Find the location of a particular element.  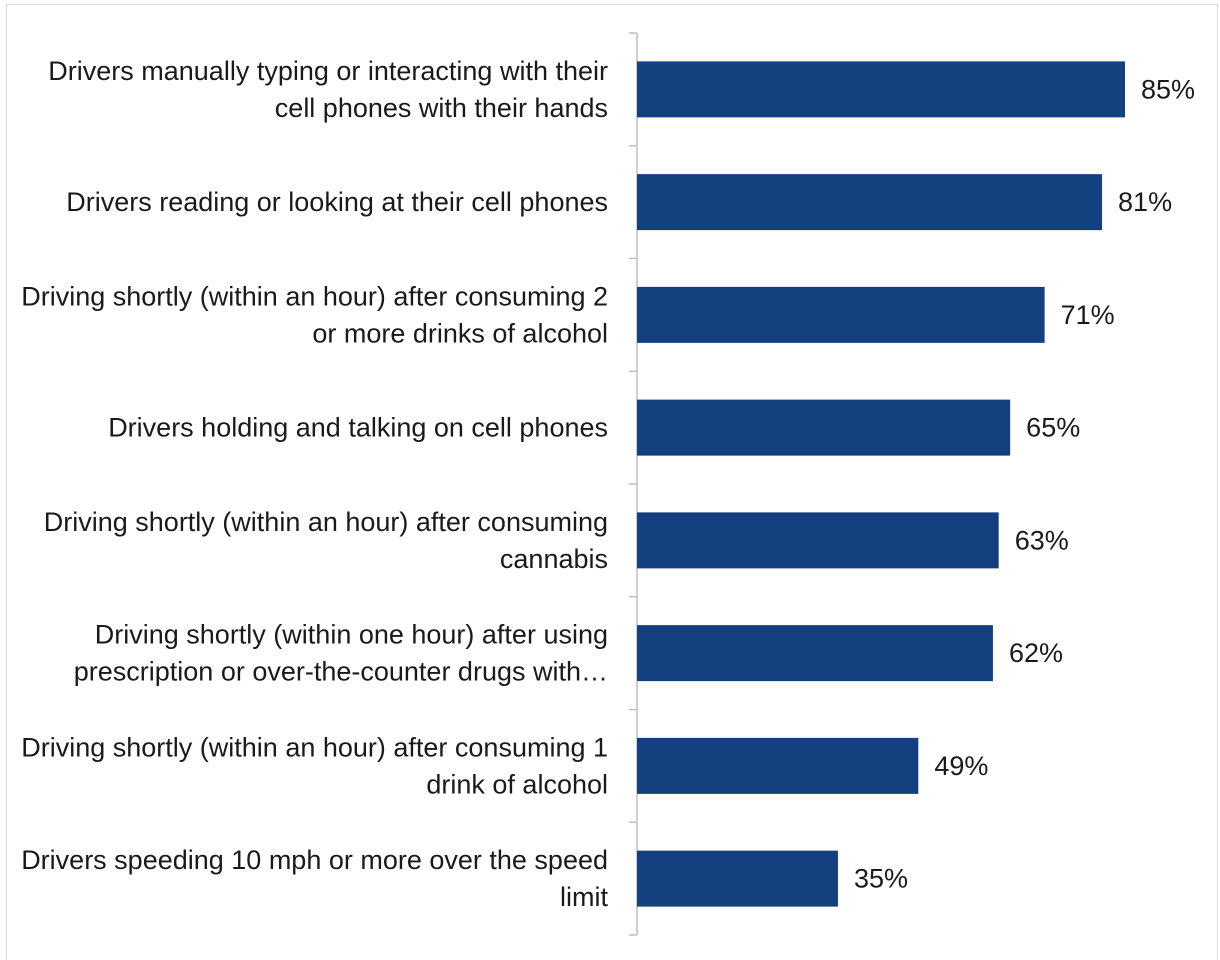

value-label: 63% is located at coordinates (1042, 540).